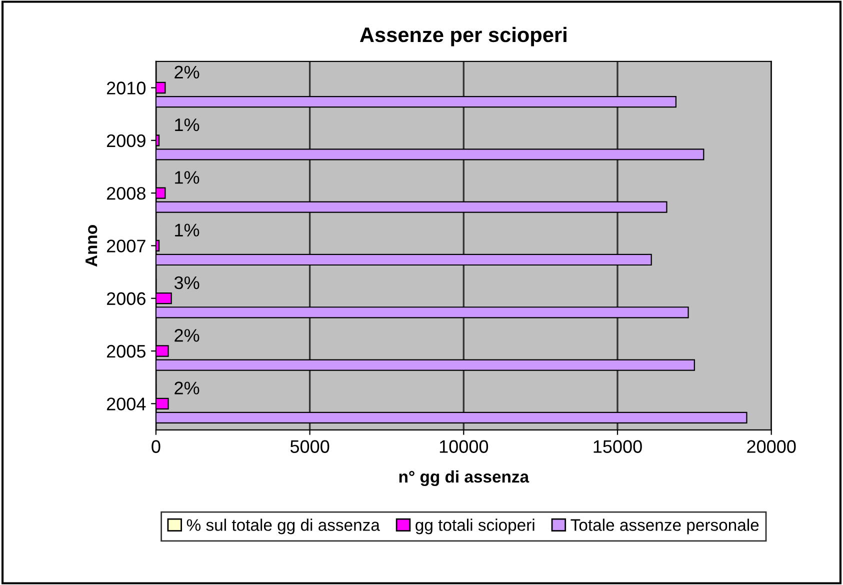 The height and width of the screenshot is (585, 843). What do you see at coordinates (92, 246) in the screenshot?
I see `y-axis-title: Anno` at bounding box center [92, 246].